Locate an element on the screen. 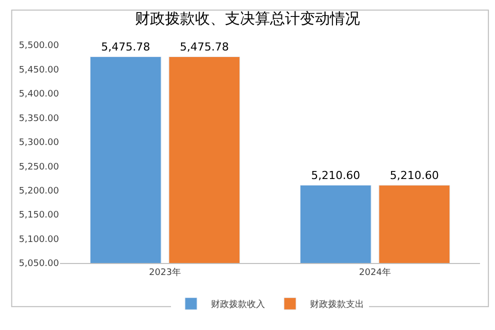 The height and width of the screenshot is (330, 495). y-tick-label: 5,400.00 is located at coordinates (39, 95).